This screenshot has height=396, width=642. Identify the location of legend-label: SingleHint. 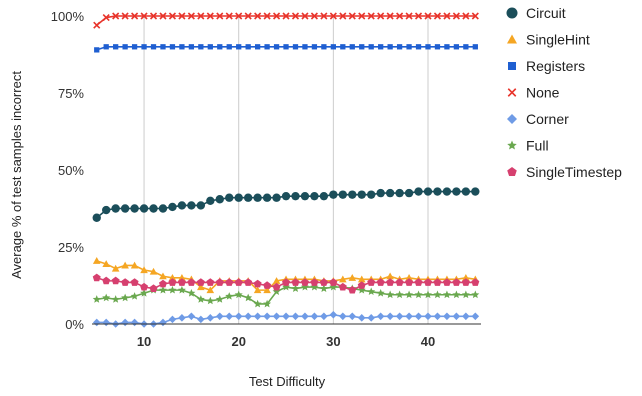
(558, 40).